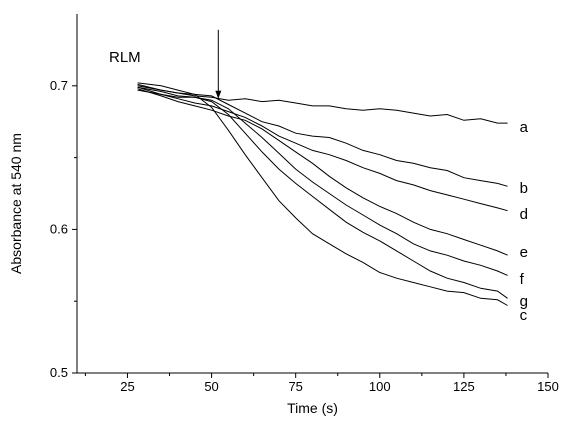 This screenshot has width=567, height=425. I want to click on y-tick-label: 0.7, so click(59, 85).